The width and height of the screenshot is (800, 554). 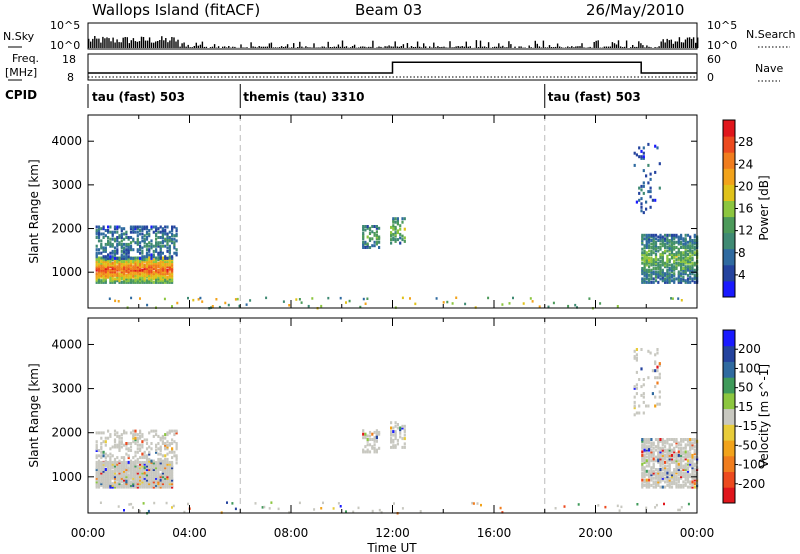 I want to click on frequency-trace, so click(x=392, y=67).